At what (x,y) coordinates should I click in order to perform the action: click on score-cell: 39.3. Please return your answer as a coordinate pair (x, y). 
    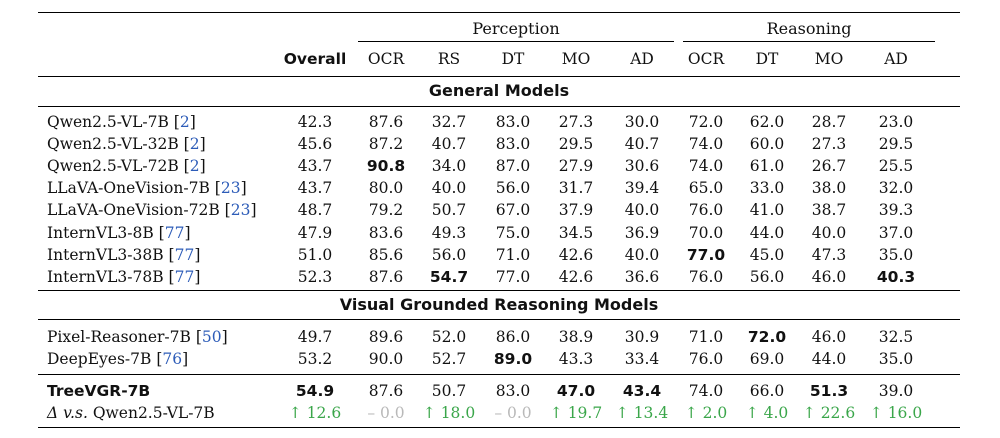
    Looking at the image, I should click on (896, 210).